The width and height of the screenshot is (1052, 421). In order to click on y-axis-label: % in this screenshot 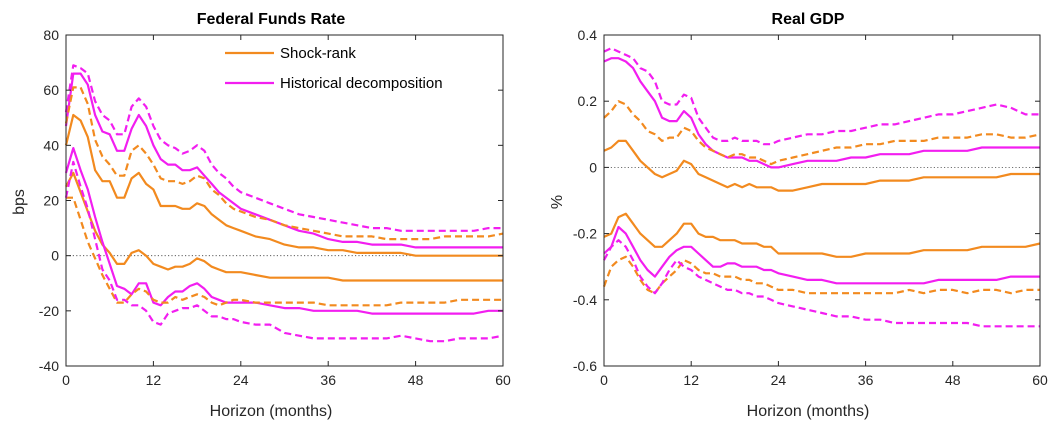, I will do `click(557, 202)`.